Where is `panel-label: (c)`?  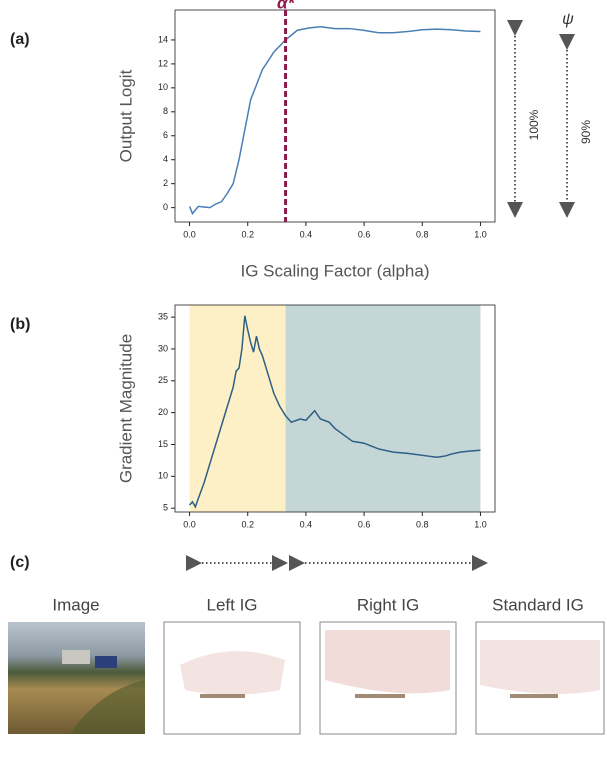 panel-label: (c) is located at coordinates (20, 562).